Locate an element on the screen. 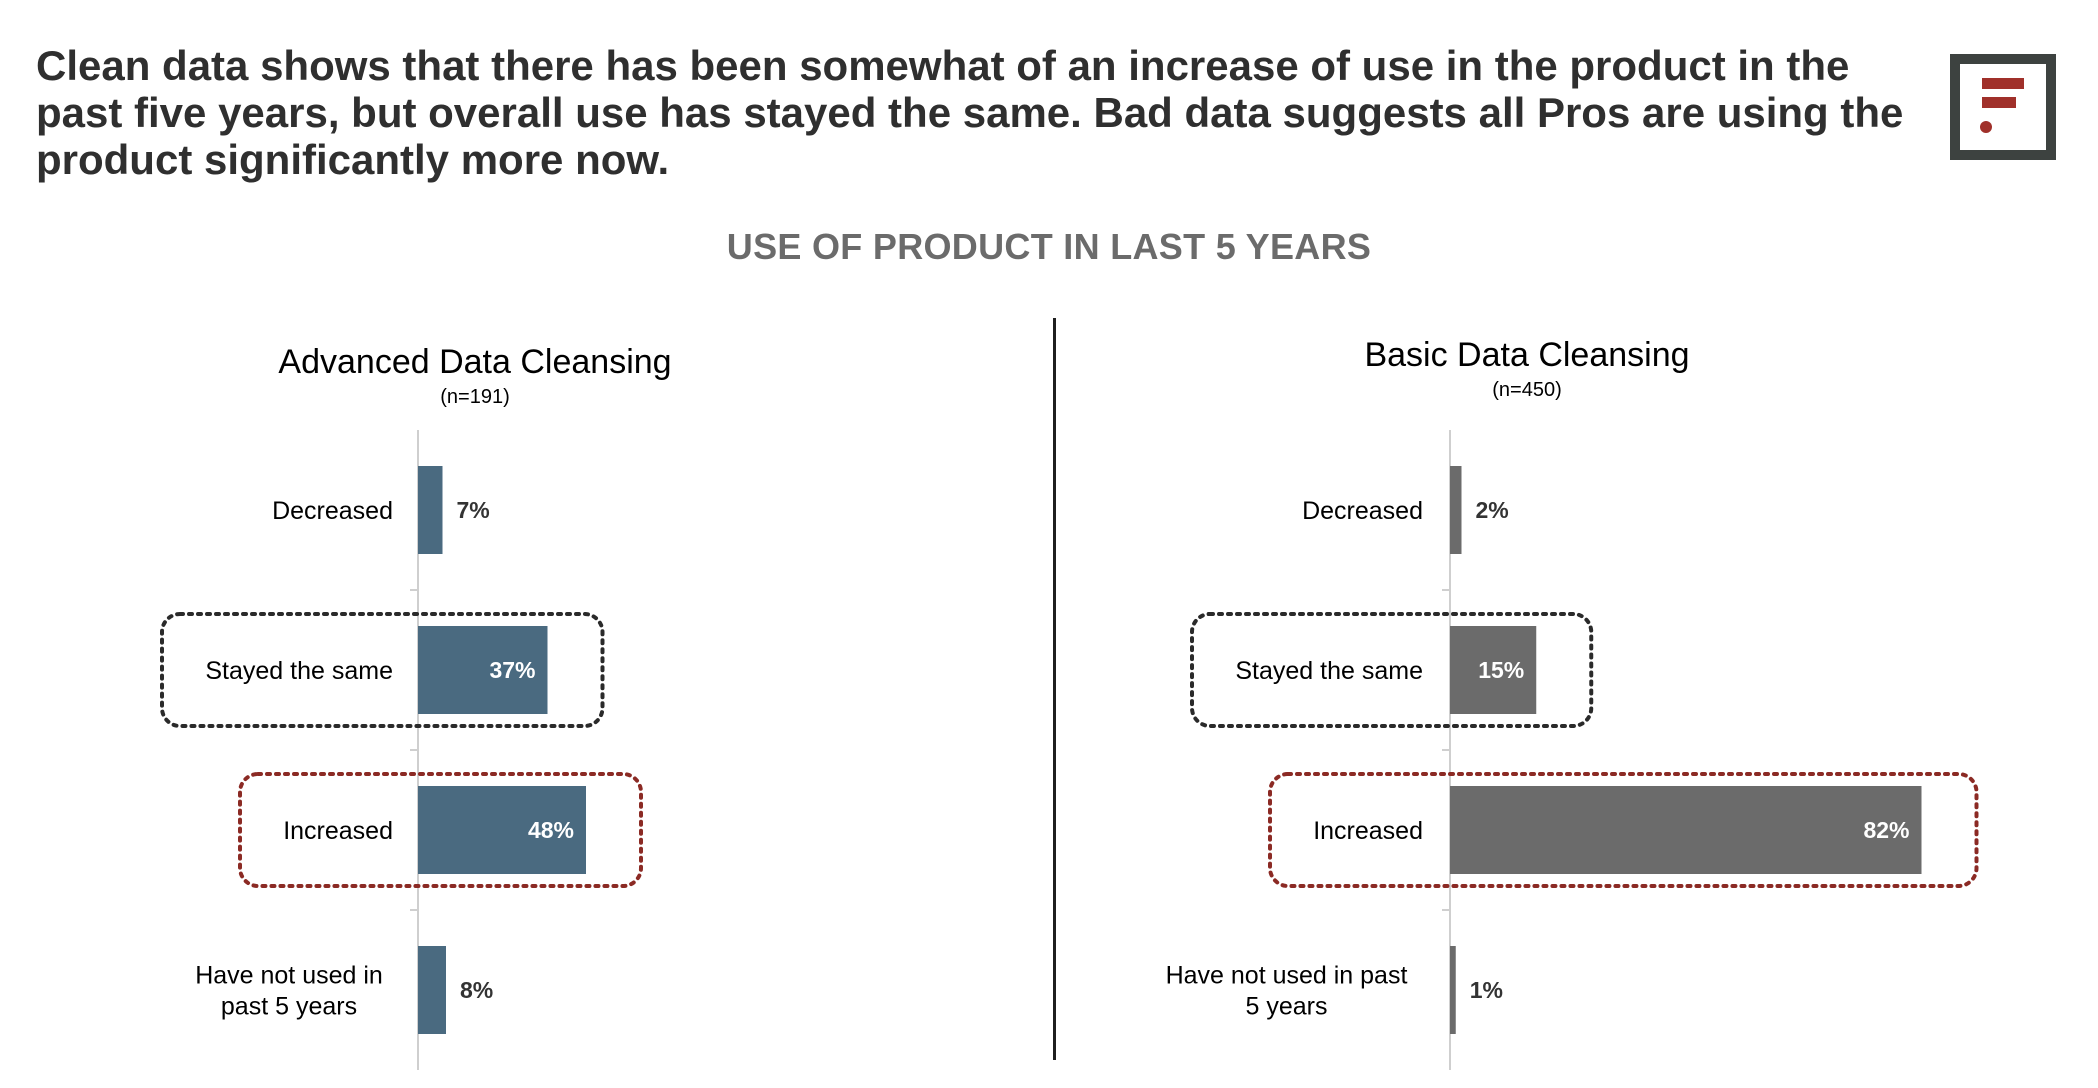 The width and height of the screenshot is (2098, 1088). chart-2-bar-have-not-used-in-past-5-years is located at coordinates (1453, 990).